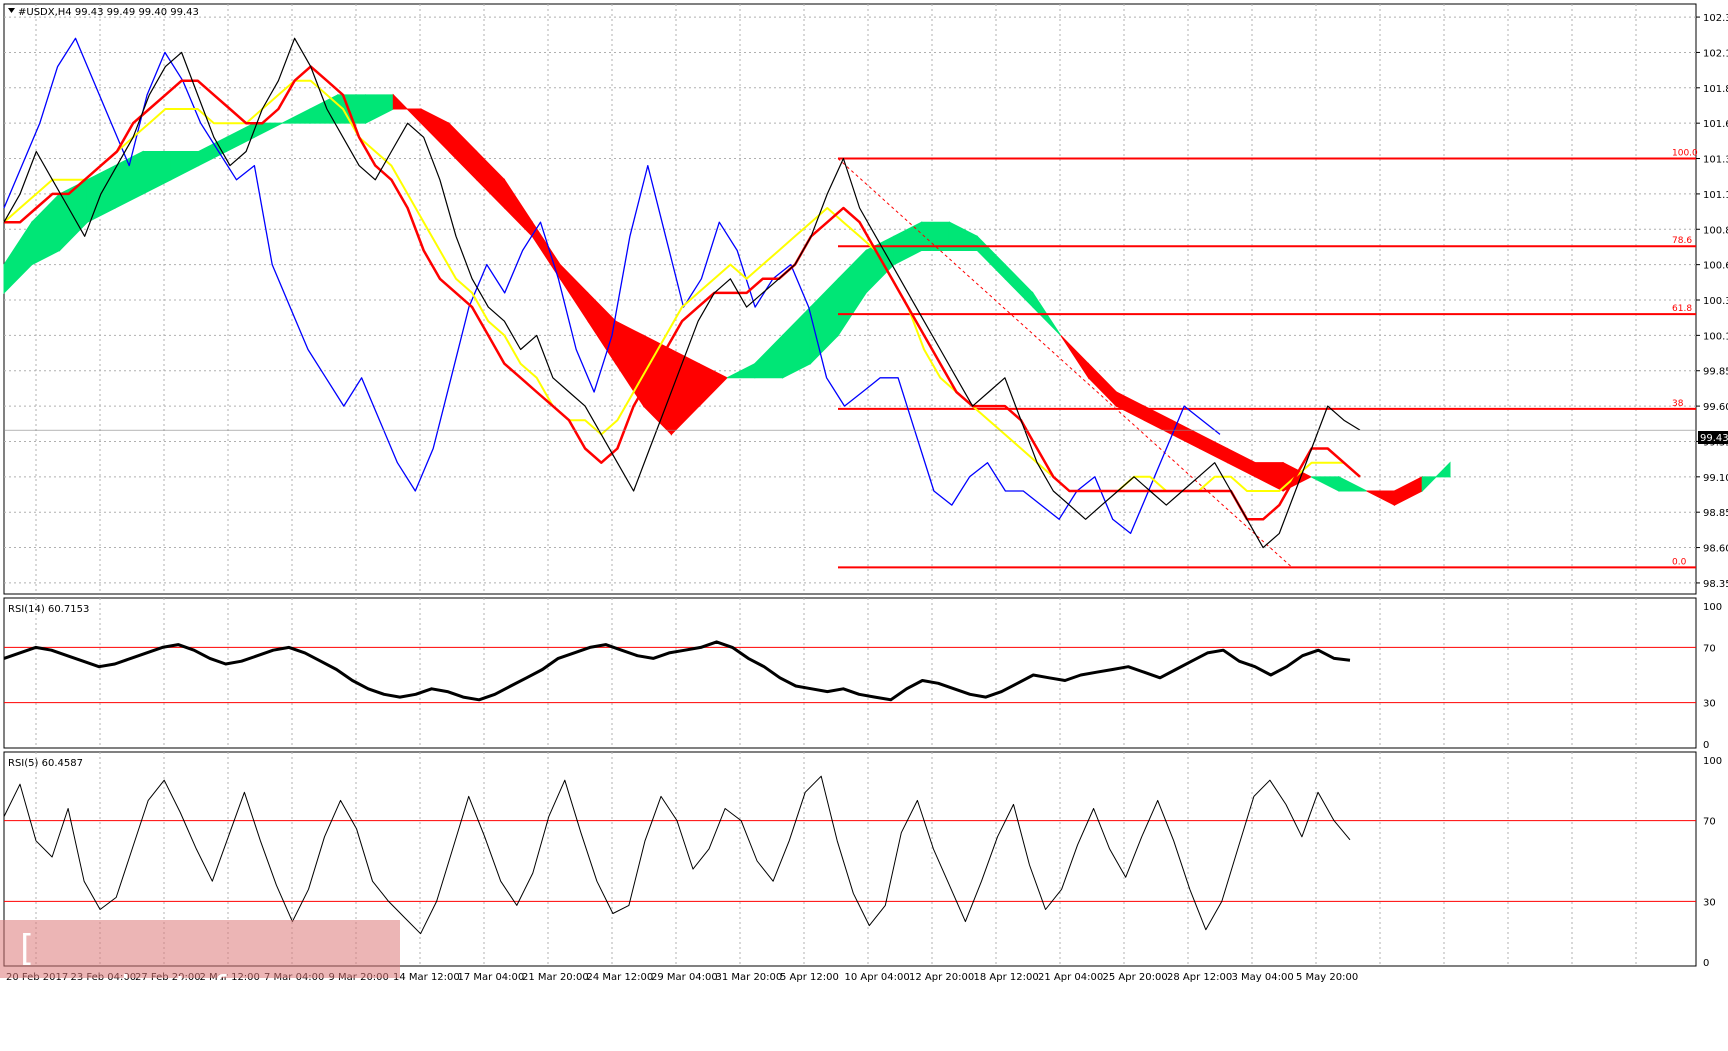 This screenshot has width=1728, height=1051. I want to click on watermark: [ www.instaforex.com ], so click(200, 985).